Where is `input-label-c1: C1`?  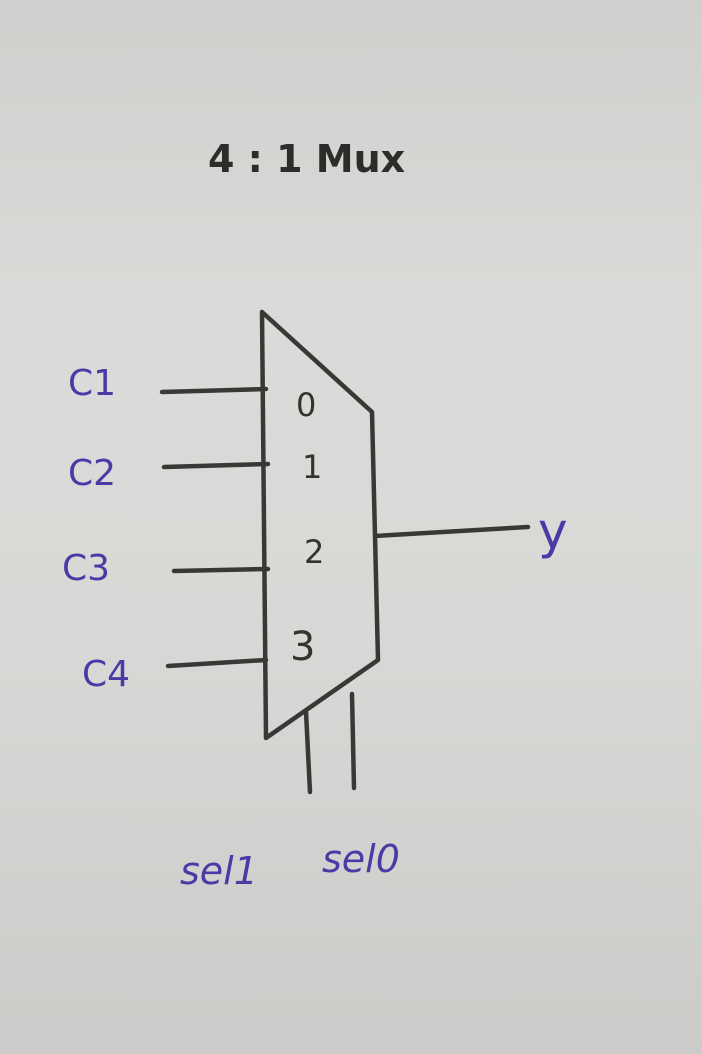
input-label-c1: C1 is located at coordinates (92, 383).